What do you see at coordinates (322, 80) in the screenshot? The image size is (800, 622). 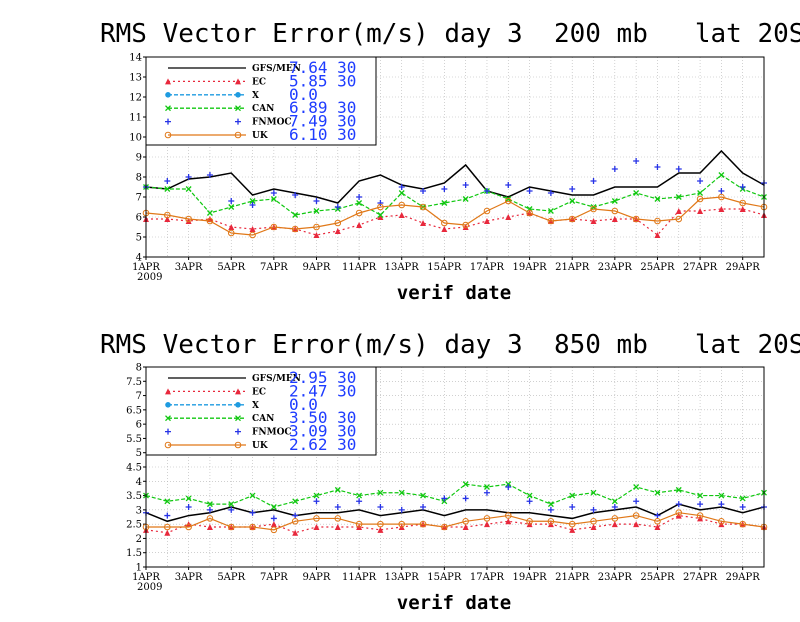 I see `legend-series-stat: 5.85 30` at bounding box center [322, 80].